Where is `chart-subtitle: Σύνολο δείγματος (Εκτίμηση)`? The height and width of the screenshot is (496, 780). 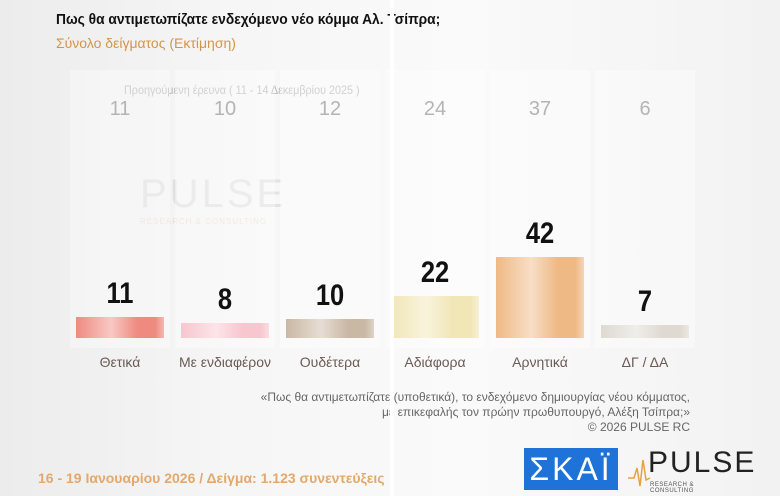
chart-subtitle: Σύνολο δείγματος (Εκτίμηση) is located at coordinates (146, 43).